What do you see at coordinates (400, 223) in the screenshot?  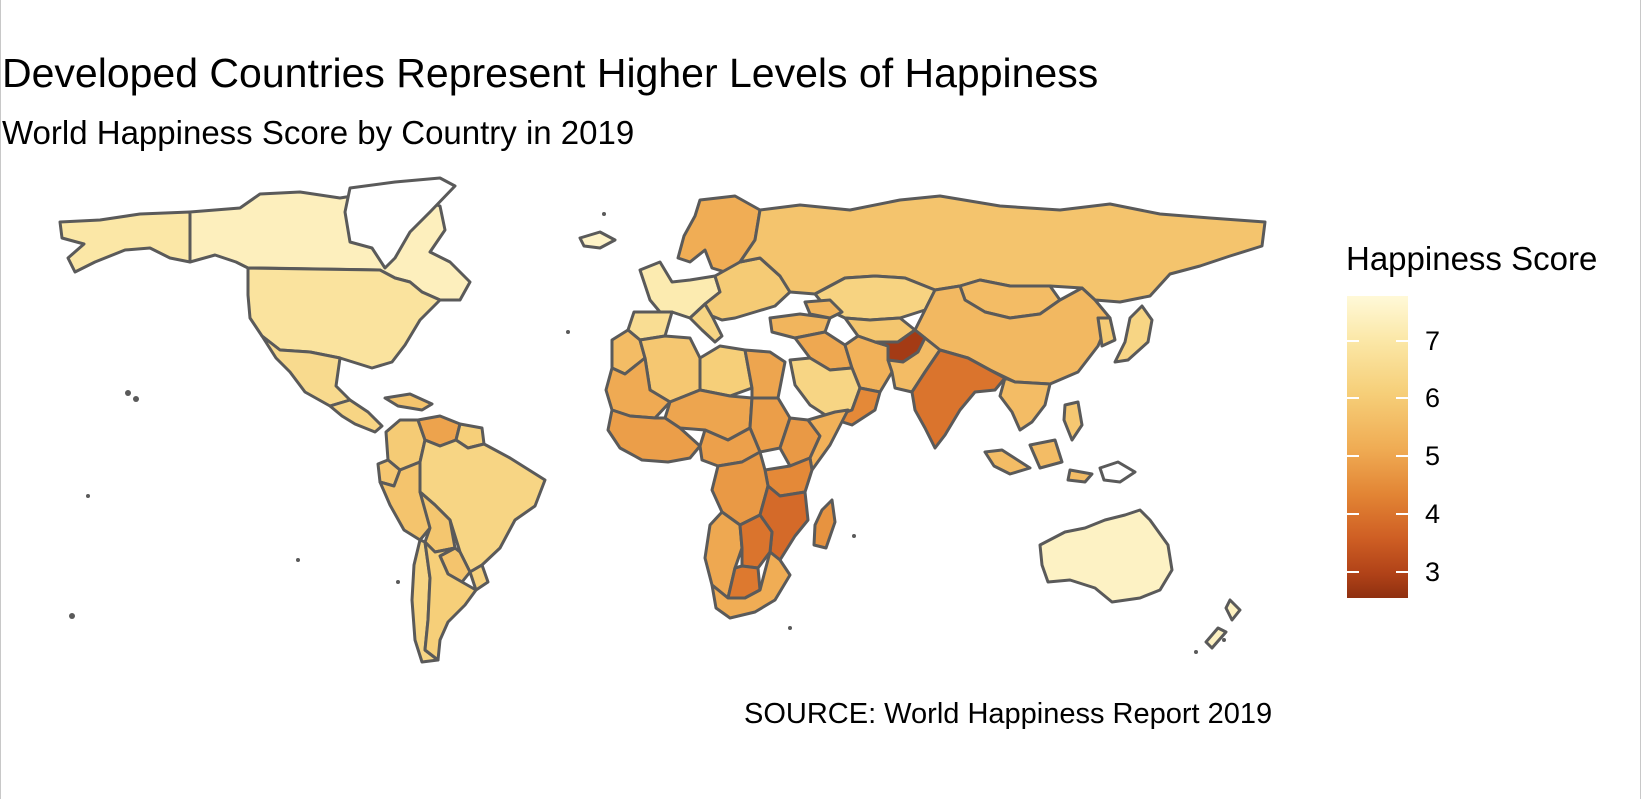 I see `region-greenland` at bounding box center [400, 223].